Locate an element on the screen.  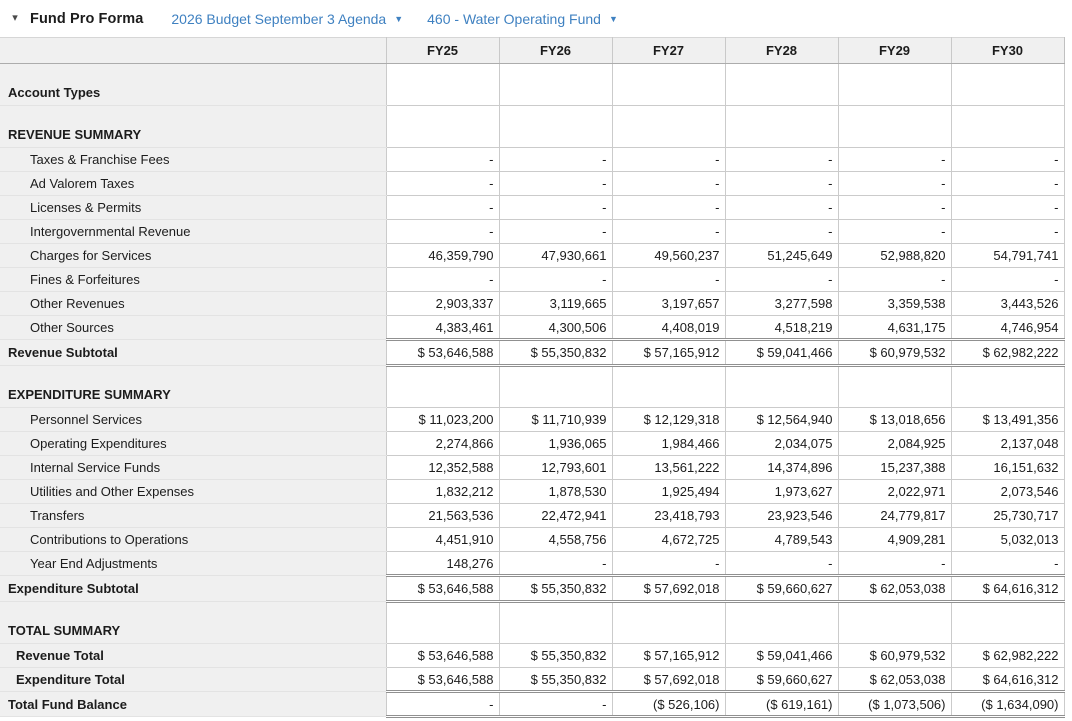
table-row: Account Types is located at coordinates (532, 84).